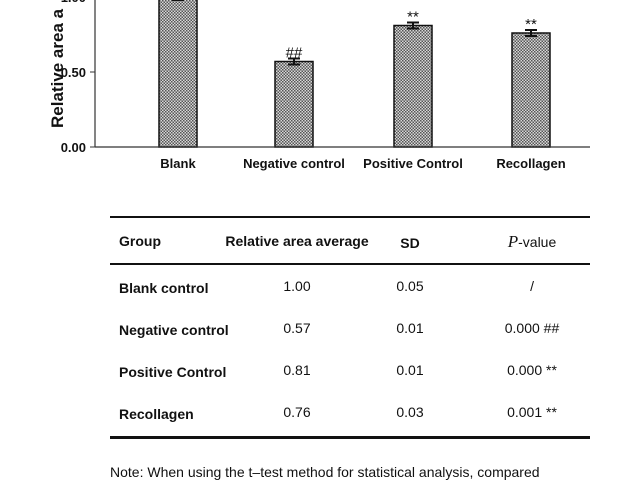 This screenshot has width=640, height=480. What do you see at coordinates (532, 286) in the screenshot?
I see `row-p-value-text: /` at bounding box center [532, 286].